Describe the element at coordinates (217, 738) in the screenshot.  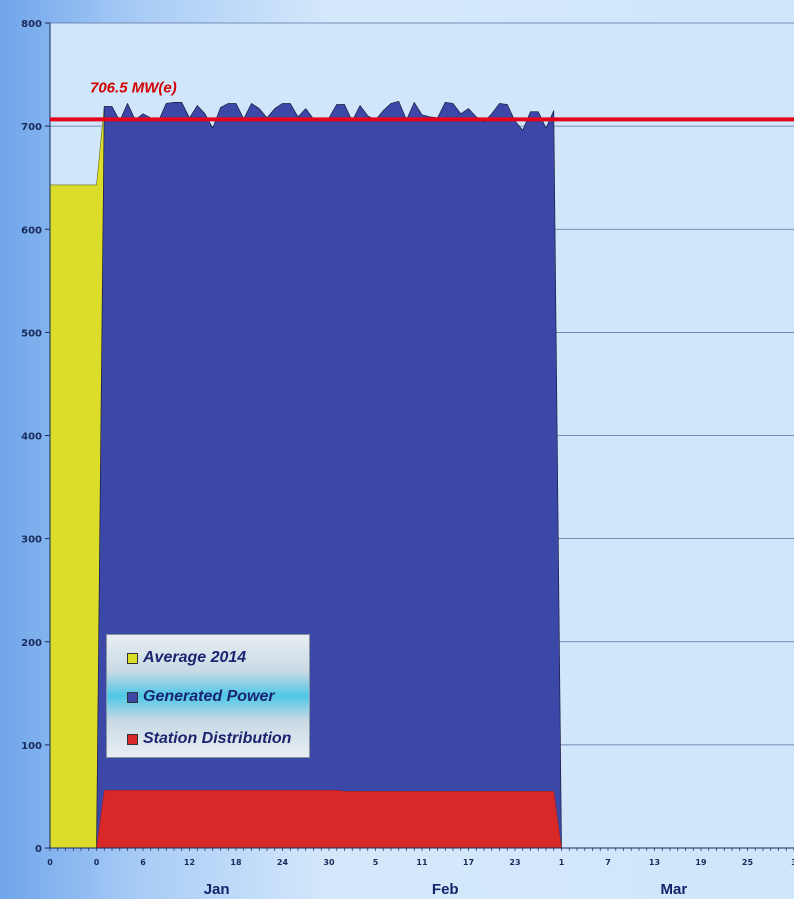
I see `legend-label-station-distribution: Station Distribution` at that location.